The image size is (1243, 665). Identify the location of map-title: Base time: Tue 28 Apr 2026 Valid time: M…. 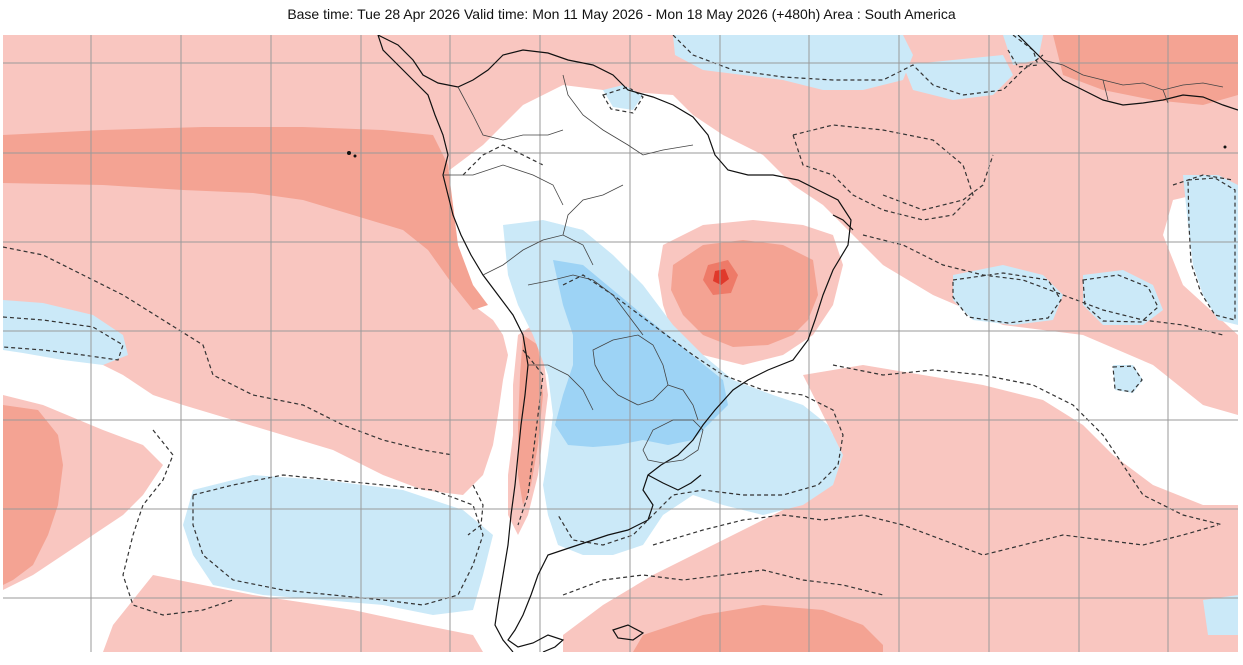
(621, 14).